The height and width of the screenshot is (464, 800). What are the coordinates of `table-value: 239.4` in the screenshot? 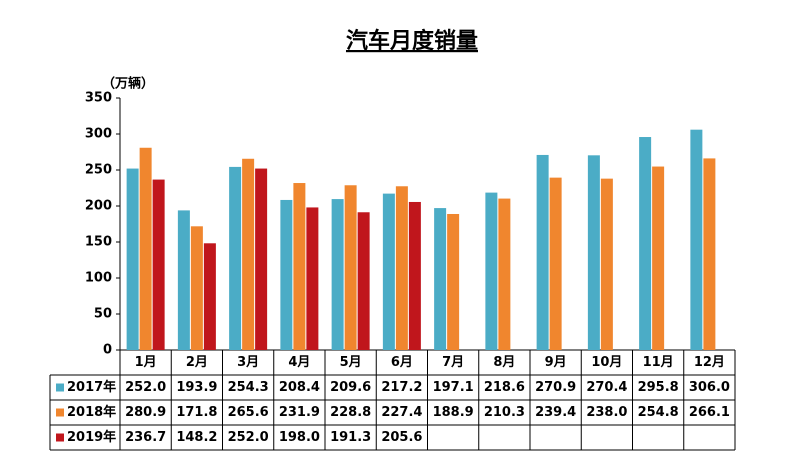 It's located at (555, 412).